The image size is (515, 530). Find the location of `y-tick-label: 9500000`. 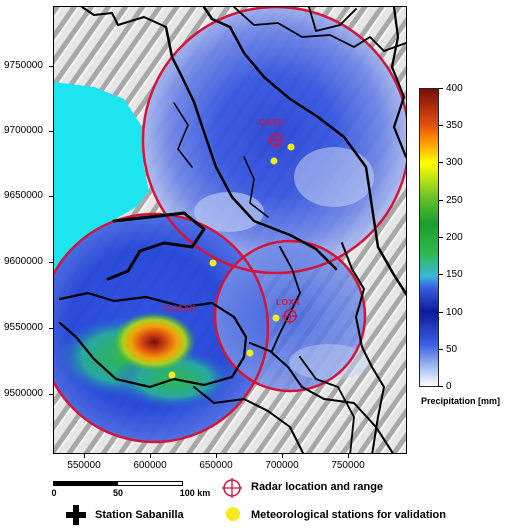

y-tick-label: 9500000 is located at coordinates (23, 393).